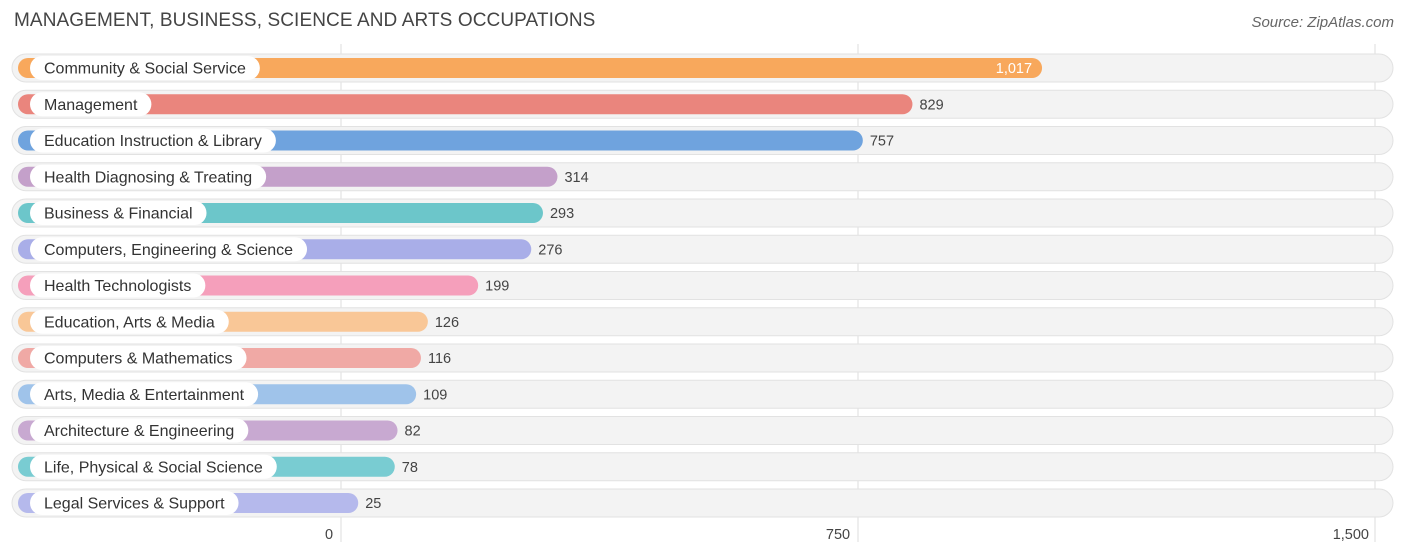 Image resolution: width=1406 pixels, height=558 pixels. Describe the element at coordinates (439, 359) in the screenshot. I see `value-label: 116` at that location.